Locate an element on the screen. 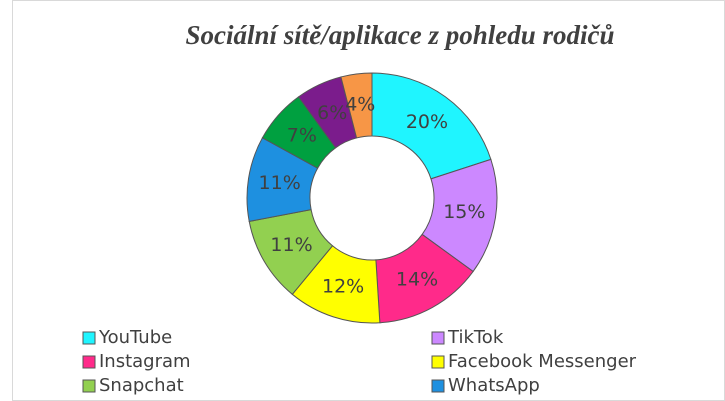 The height and width of the screenshot is (401, 725). legend-label: Snapchat is located at coordinates (141, 385).